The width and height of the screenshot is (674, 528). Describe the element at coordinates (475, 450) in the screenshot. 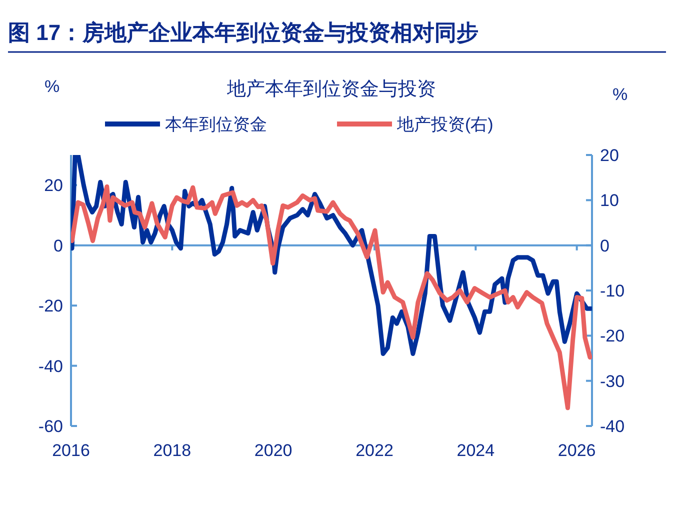

I see `x-tick-label: 2024` at that location.